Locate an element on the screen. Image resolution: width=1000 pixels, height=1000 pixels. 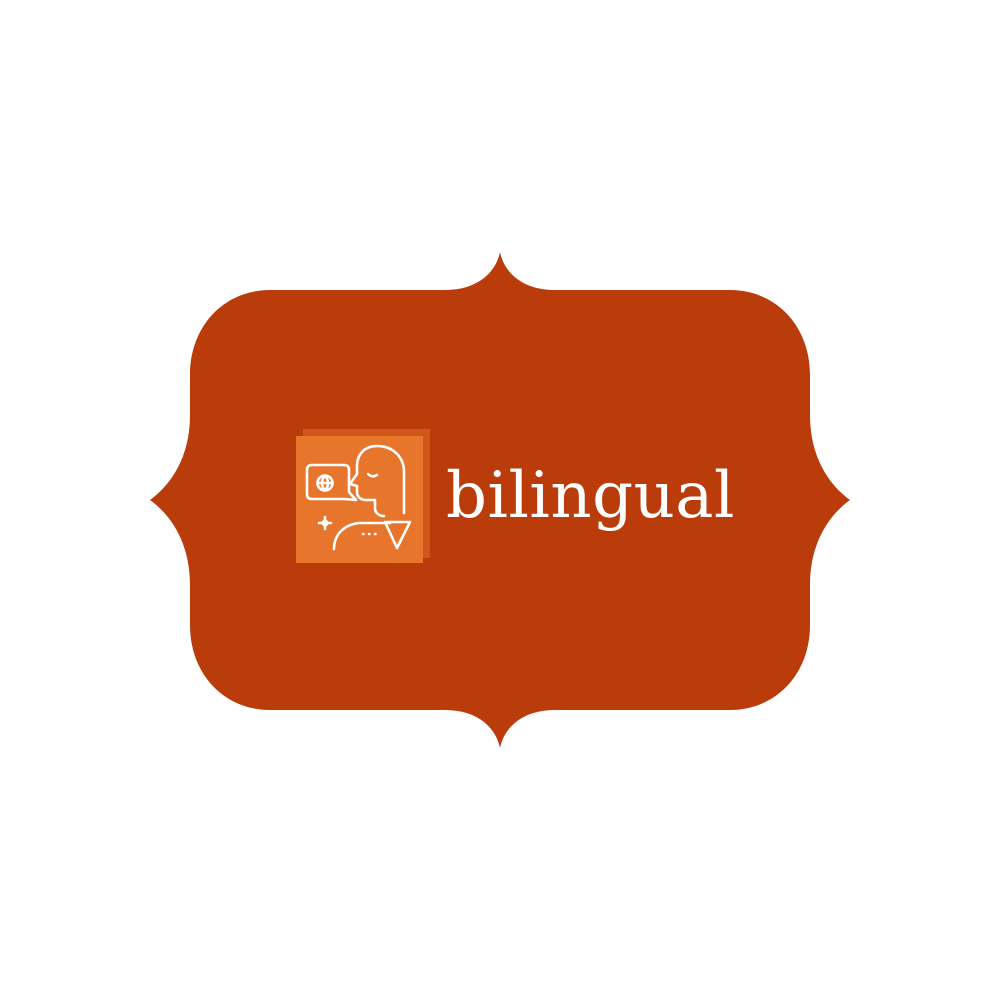
shoulder-icon is located at coordinates (362, 536).